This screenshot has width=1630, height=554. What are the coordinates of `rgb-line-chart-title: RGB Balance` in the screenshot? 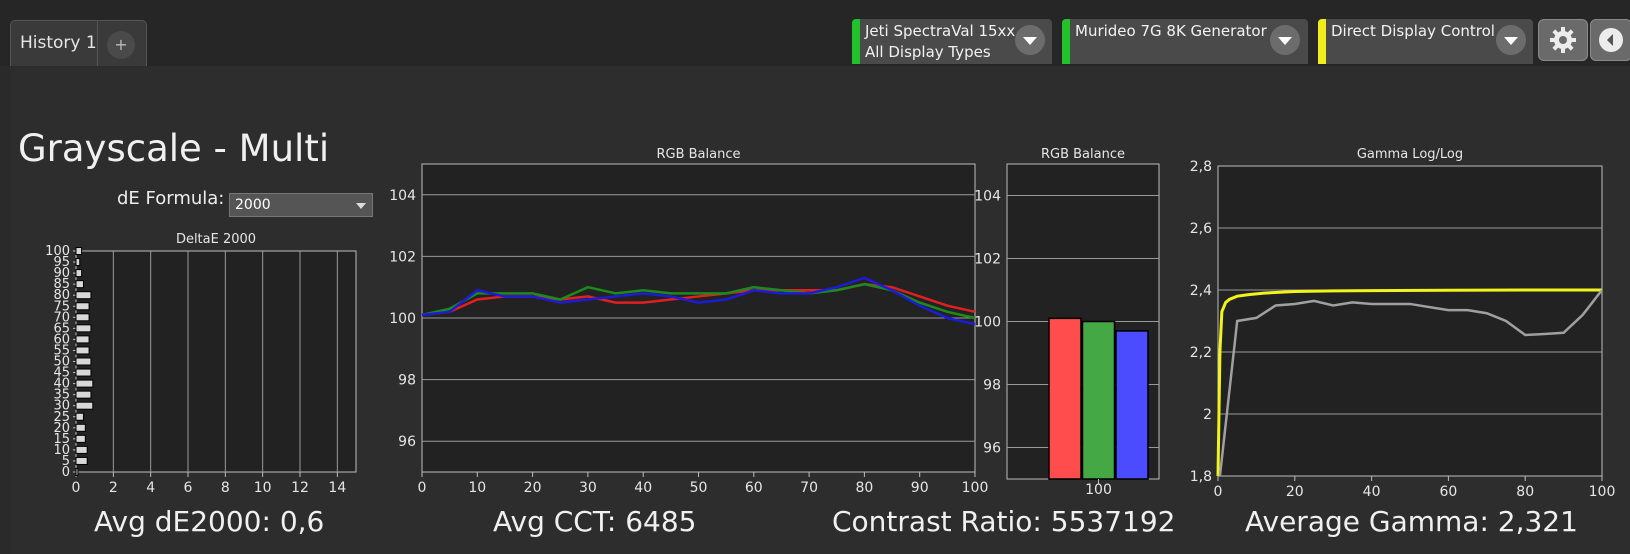 It's located at (698, 154).